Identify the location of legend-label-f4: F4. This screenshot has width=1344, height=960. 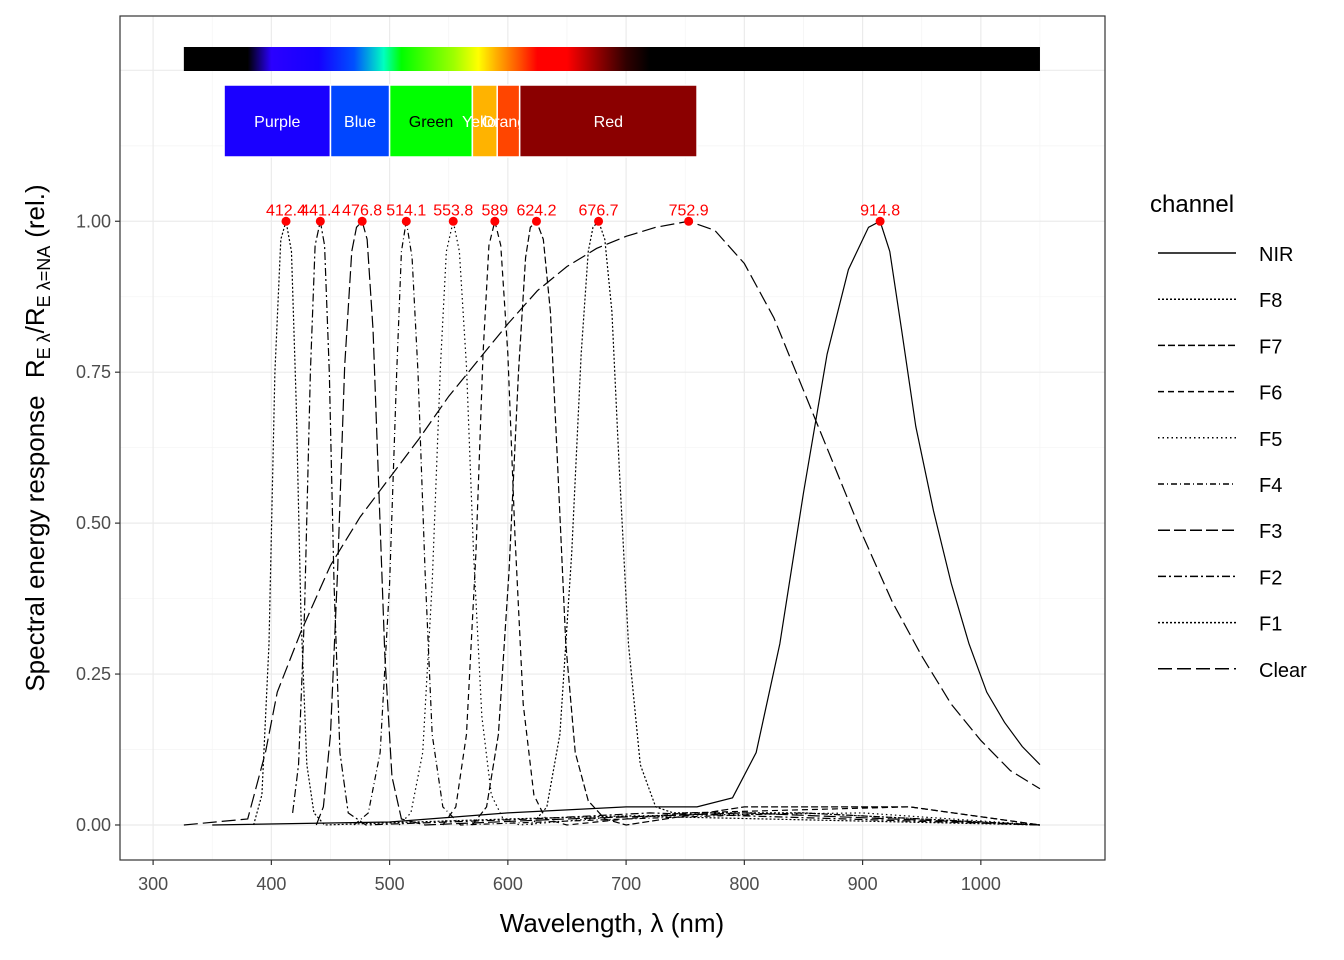
(1270, 486).